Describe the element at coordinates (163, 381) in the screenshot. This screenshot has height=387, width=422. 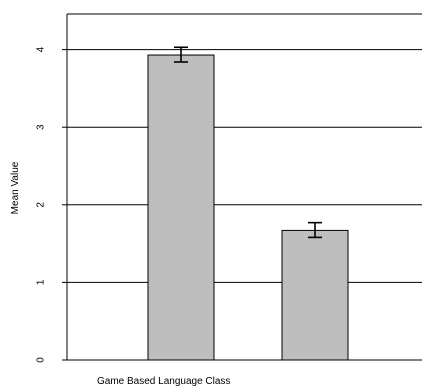
I see `x-axis-title: Game Based Language Class` at that location.